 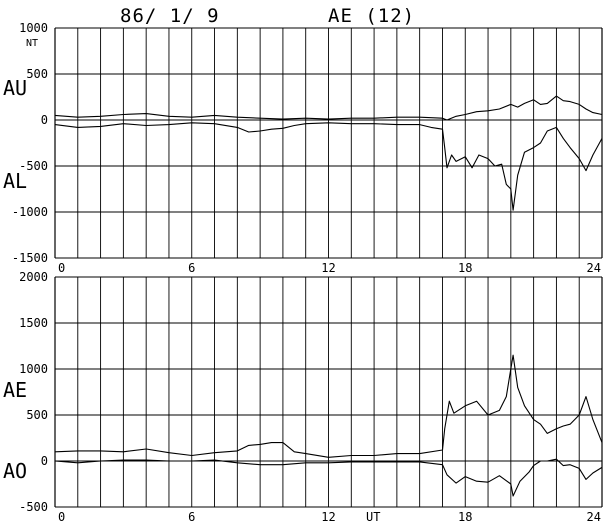 I want to click on top-y-tick-label: 500, so click(x=37, y=74).